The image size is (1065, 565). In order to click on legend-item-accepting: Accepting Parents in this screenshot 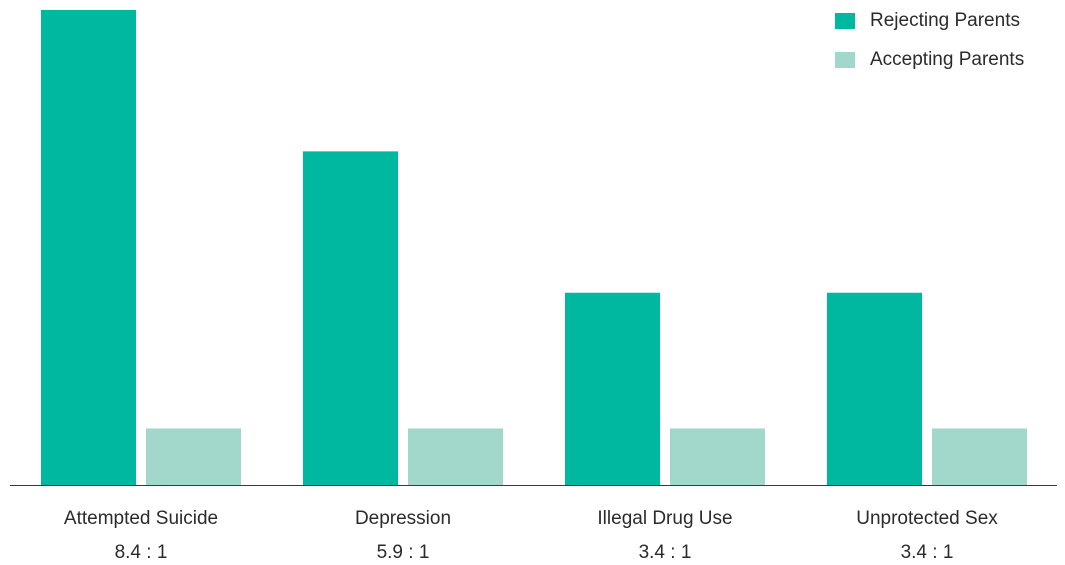, I will do `click(929, 60)`.